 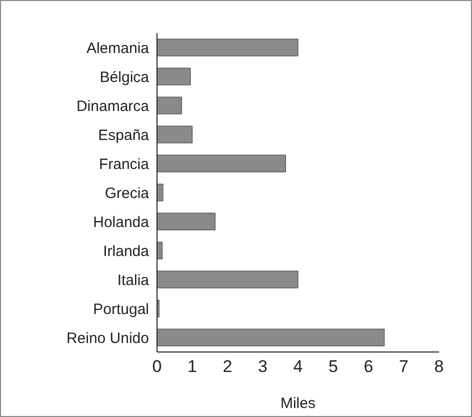 What do you see at coordinates (107, 338) in the screenshot?
I see `y-tick-label: Reino Unido` at bounding box center [107, 338].